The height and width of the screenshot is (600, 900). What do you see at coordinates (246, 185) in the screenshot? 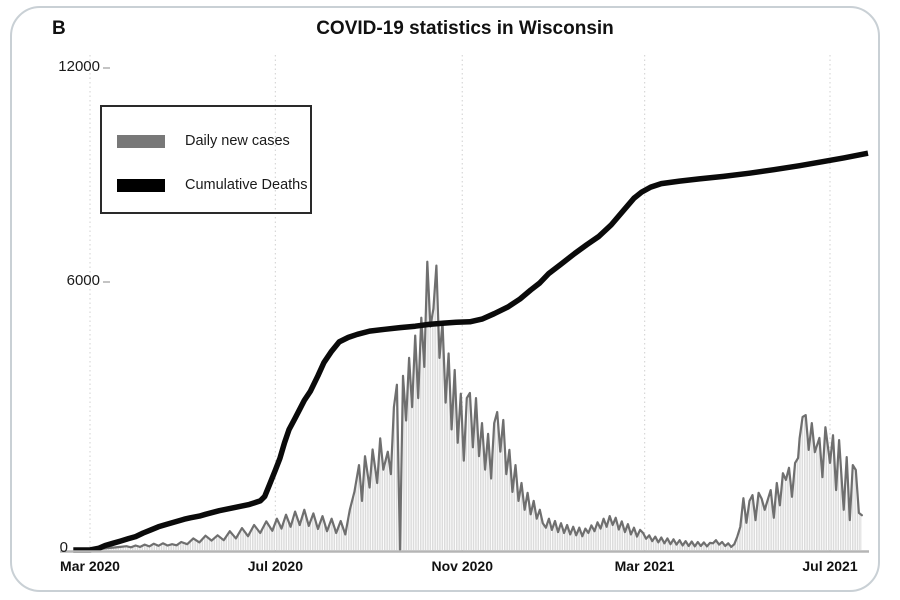
I see `legend-label-cumulative-deaths: Cumulative Deaths` at bounding box center [246, 185].